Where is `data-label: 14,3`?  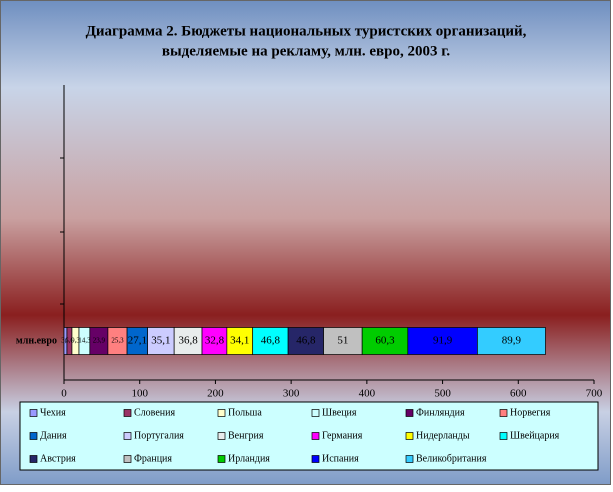 data-label: 14,3 is located at coordinates (84, 341).